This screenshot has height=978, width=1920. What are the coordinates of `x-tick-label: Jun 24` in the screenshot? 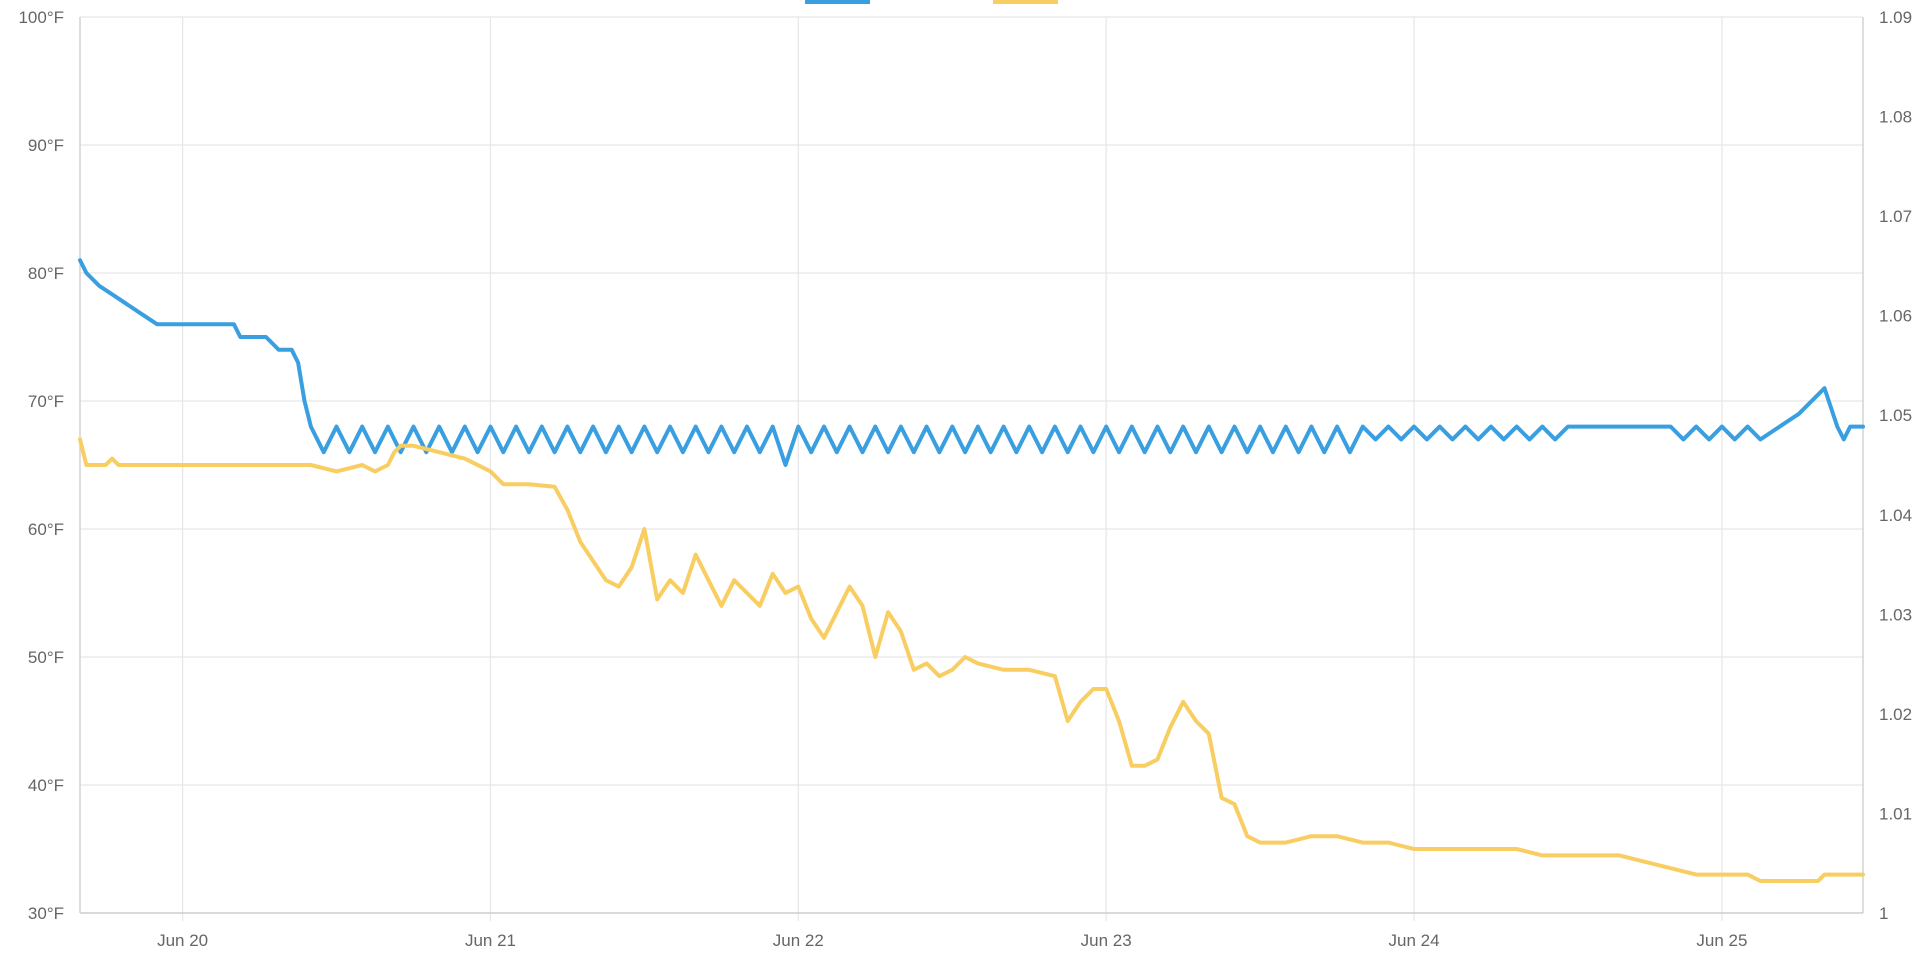 It's located at (1414, 940).